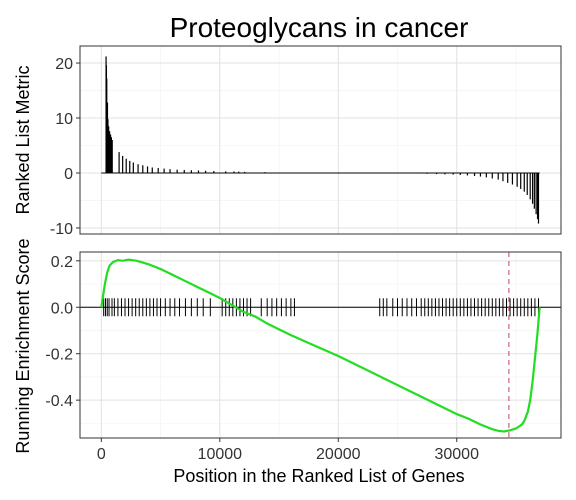 This screenshot has width=576, height=500. I want to click on x-tick-label: 20000, so click(338, 454).